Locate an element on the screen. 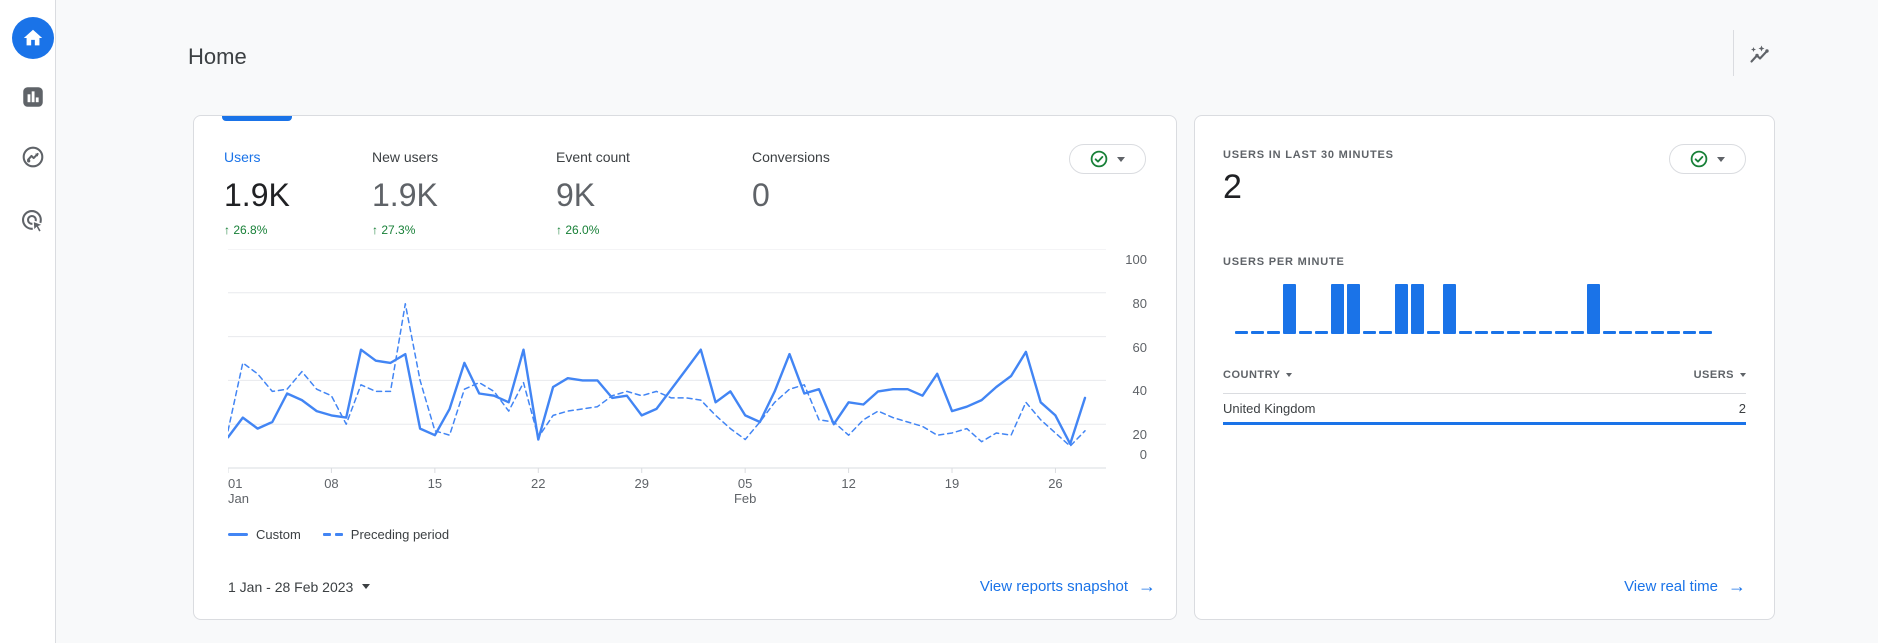 This screenshot has width=1878, height=643. x-tick-month: Feb is located at coordinates (745, 498).